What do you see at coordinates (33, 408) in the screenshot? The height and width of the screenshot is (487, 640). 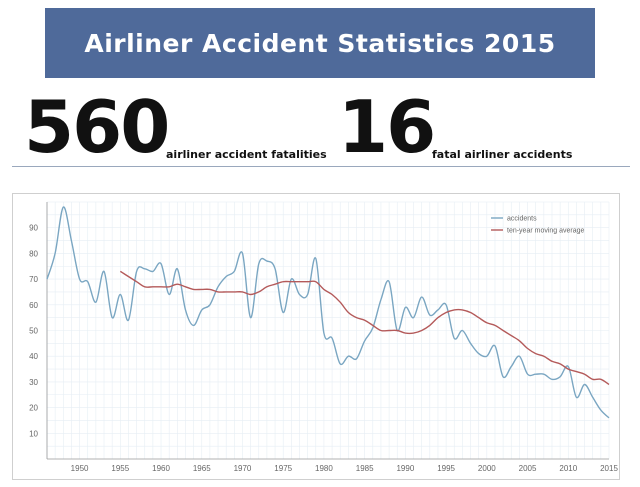 I see `y-tick-label: 20` at bounding box center [33, 408].